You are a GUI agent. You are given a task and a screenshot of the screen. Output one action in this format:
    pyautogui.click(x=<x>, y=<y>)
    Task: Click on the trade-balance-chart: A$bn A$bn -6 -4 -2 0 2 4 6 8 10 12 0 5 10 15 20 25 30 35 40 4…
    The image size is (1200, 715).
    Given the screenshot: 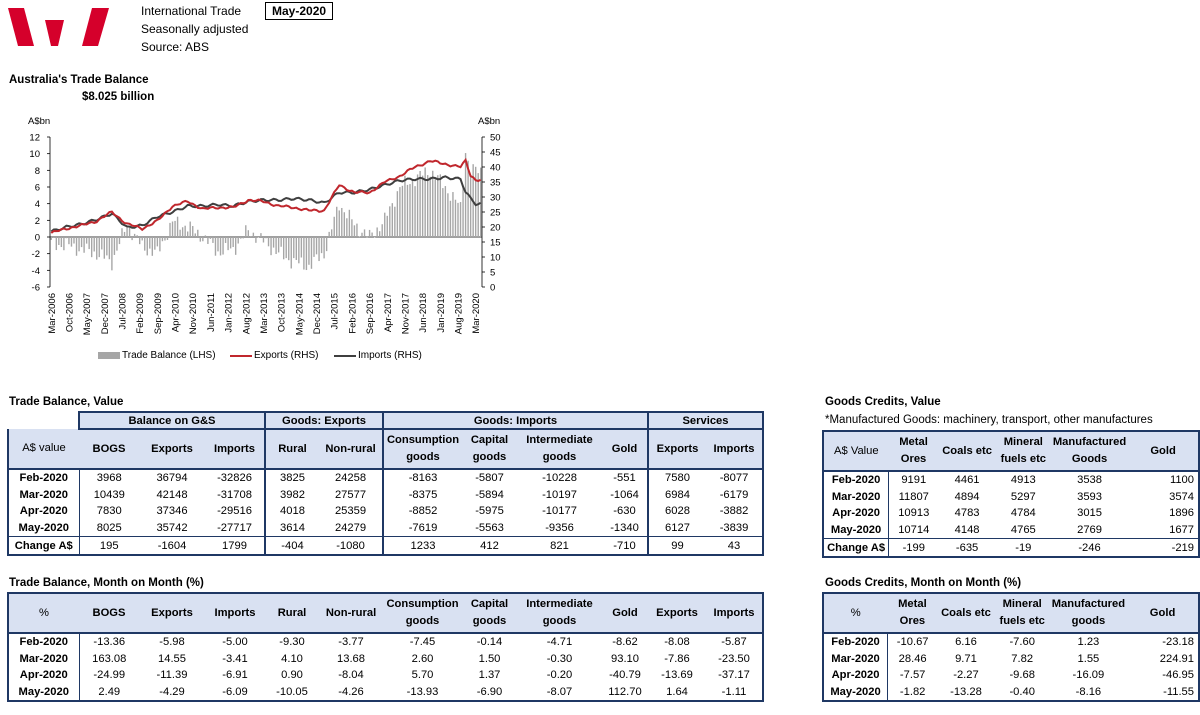 What is the action you would take?
    pyautogui.click(x=264, y=225)
    